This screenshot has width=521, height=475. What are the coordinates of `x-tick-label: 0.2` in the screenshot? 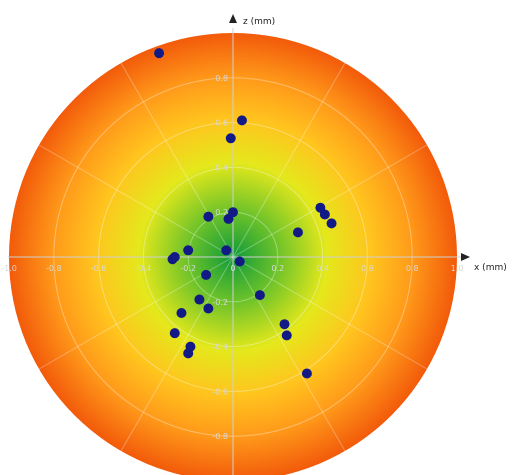 It's located at (277, 268).